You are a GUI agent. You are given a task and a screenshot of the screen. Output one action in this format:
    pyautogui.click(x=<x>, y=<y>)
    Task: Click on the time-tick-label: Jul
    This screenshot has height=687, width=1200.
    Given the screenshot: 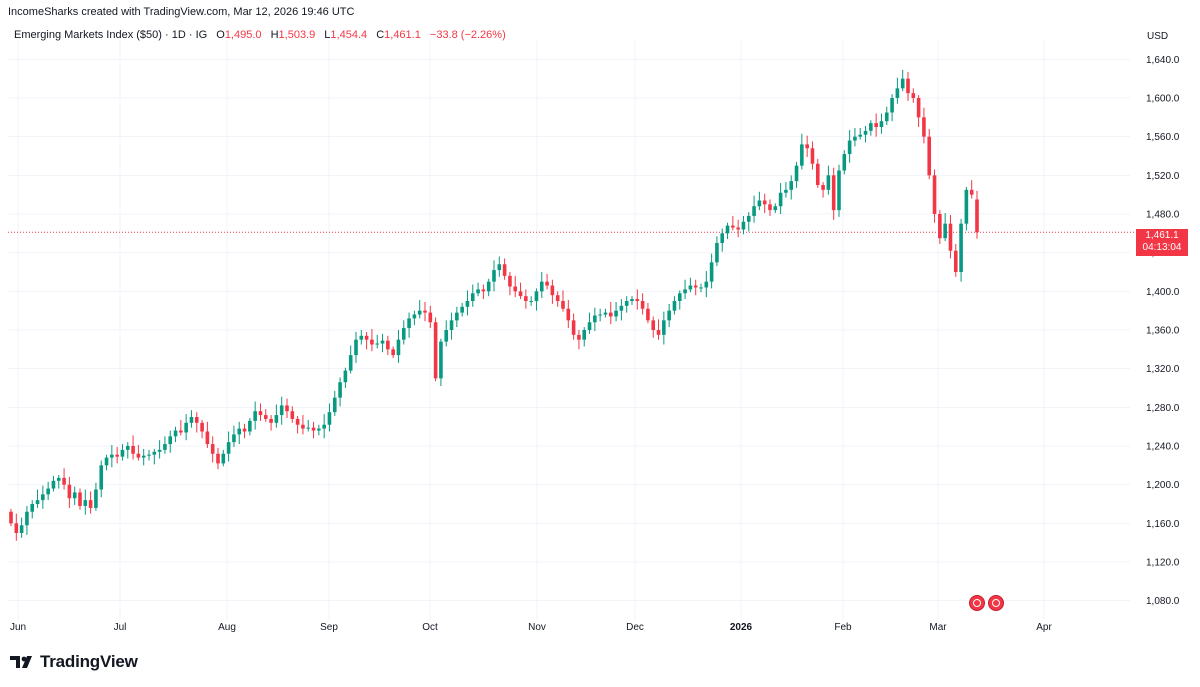 What is the action you would take?
    pyautogui.click(x=120, y=627)
    